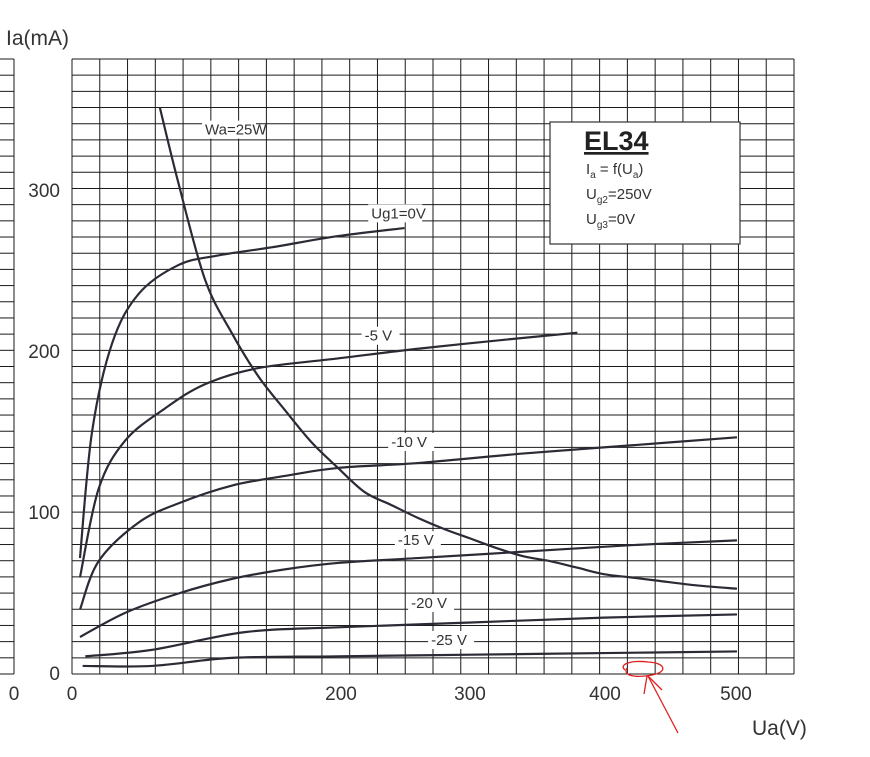  Describe the element at coordinates (650, 697) in the screenshot. I see `red-annotation-mark` at that location.